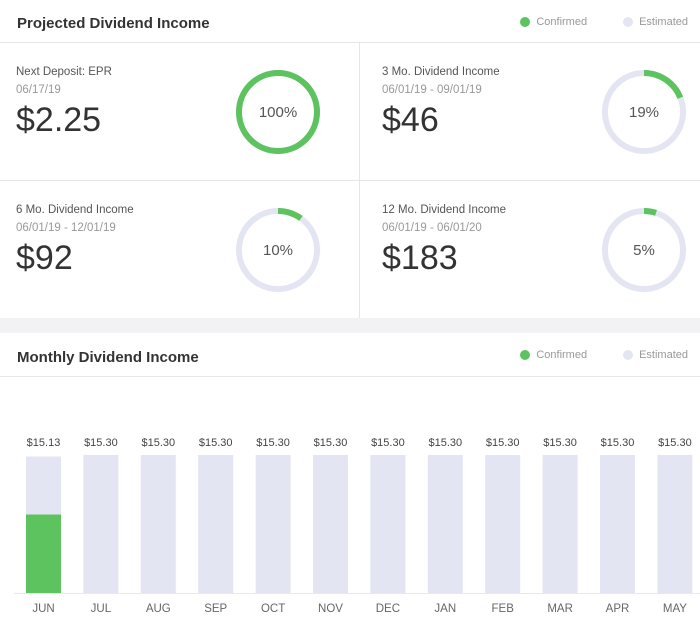 This screenshot has width=700, height=619. What do you see at coordinates (388, 609) in the screenshot?
I see `month-tick-label: DEC` at bounding box center [388, 609].